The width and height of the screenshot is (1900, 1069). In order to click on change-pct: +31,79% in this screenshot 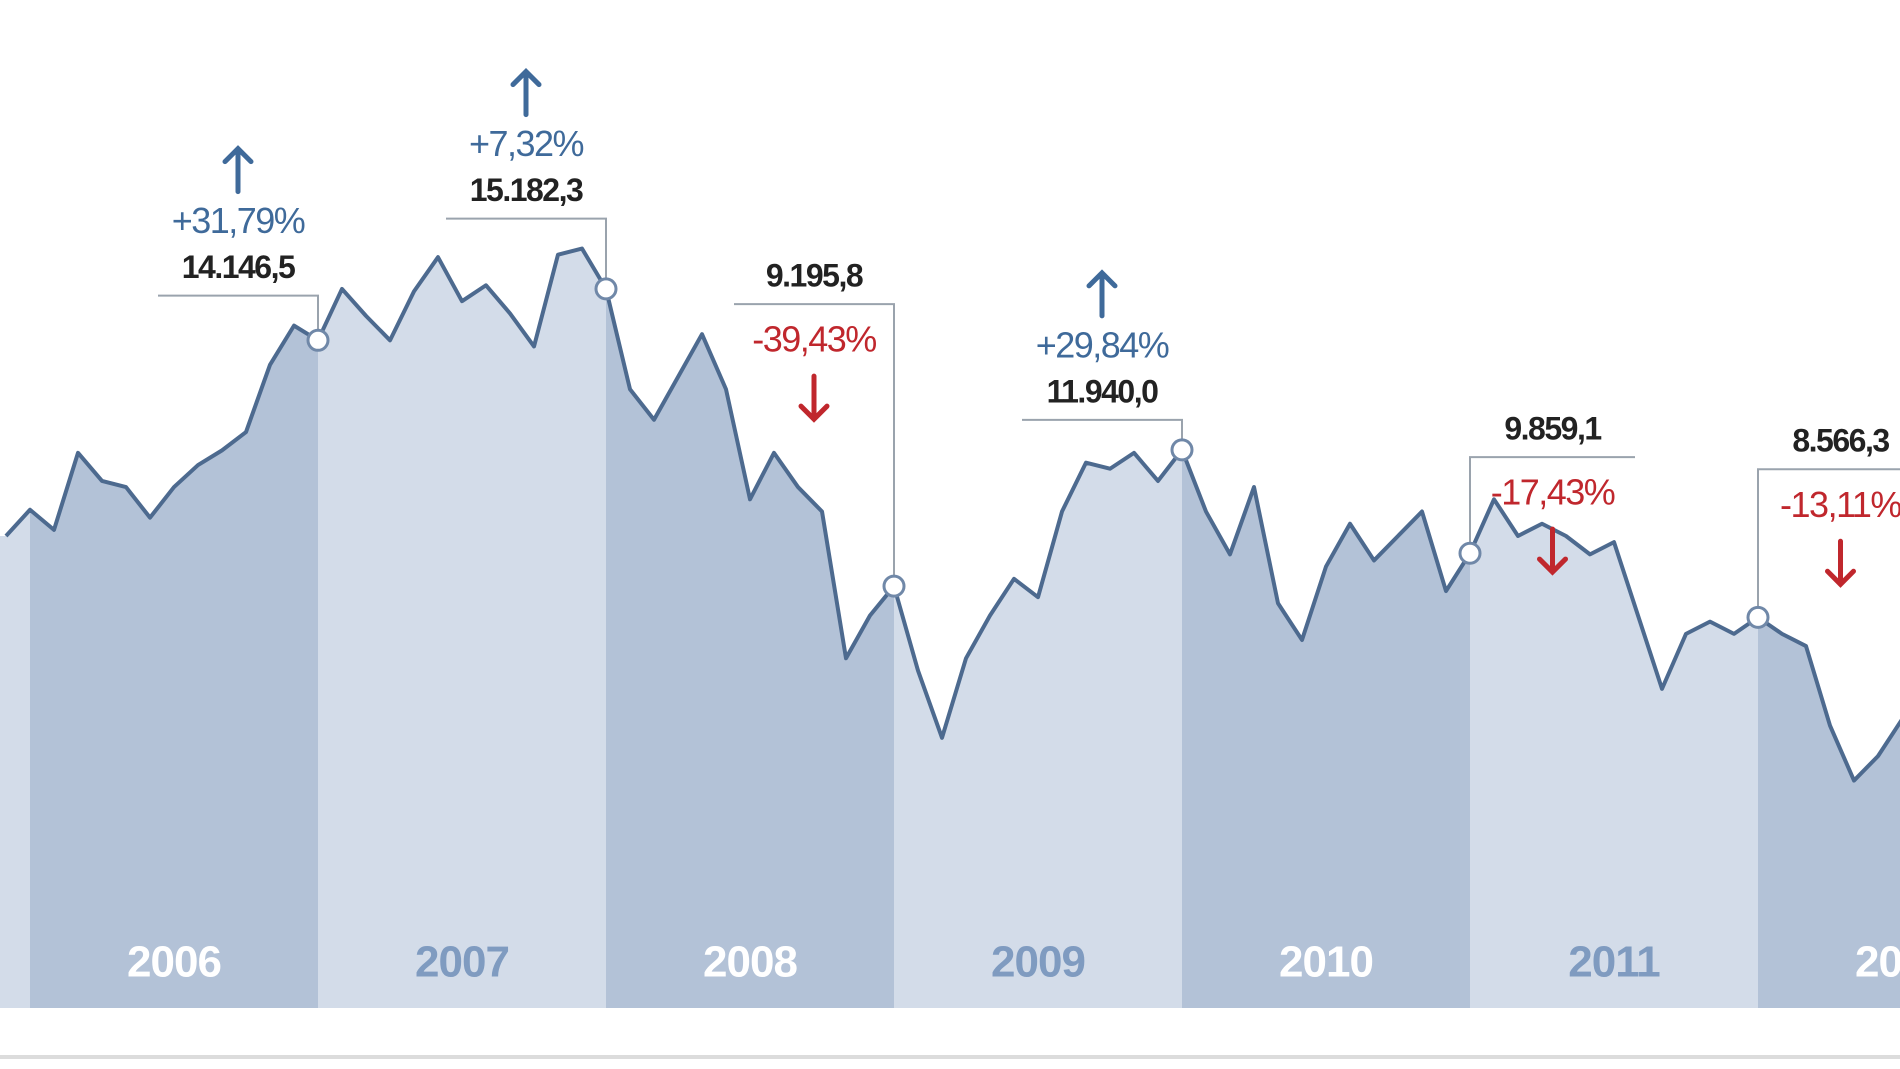, I will do `click(238, 220)`.